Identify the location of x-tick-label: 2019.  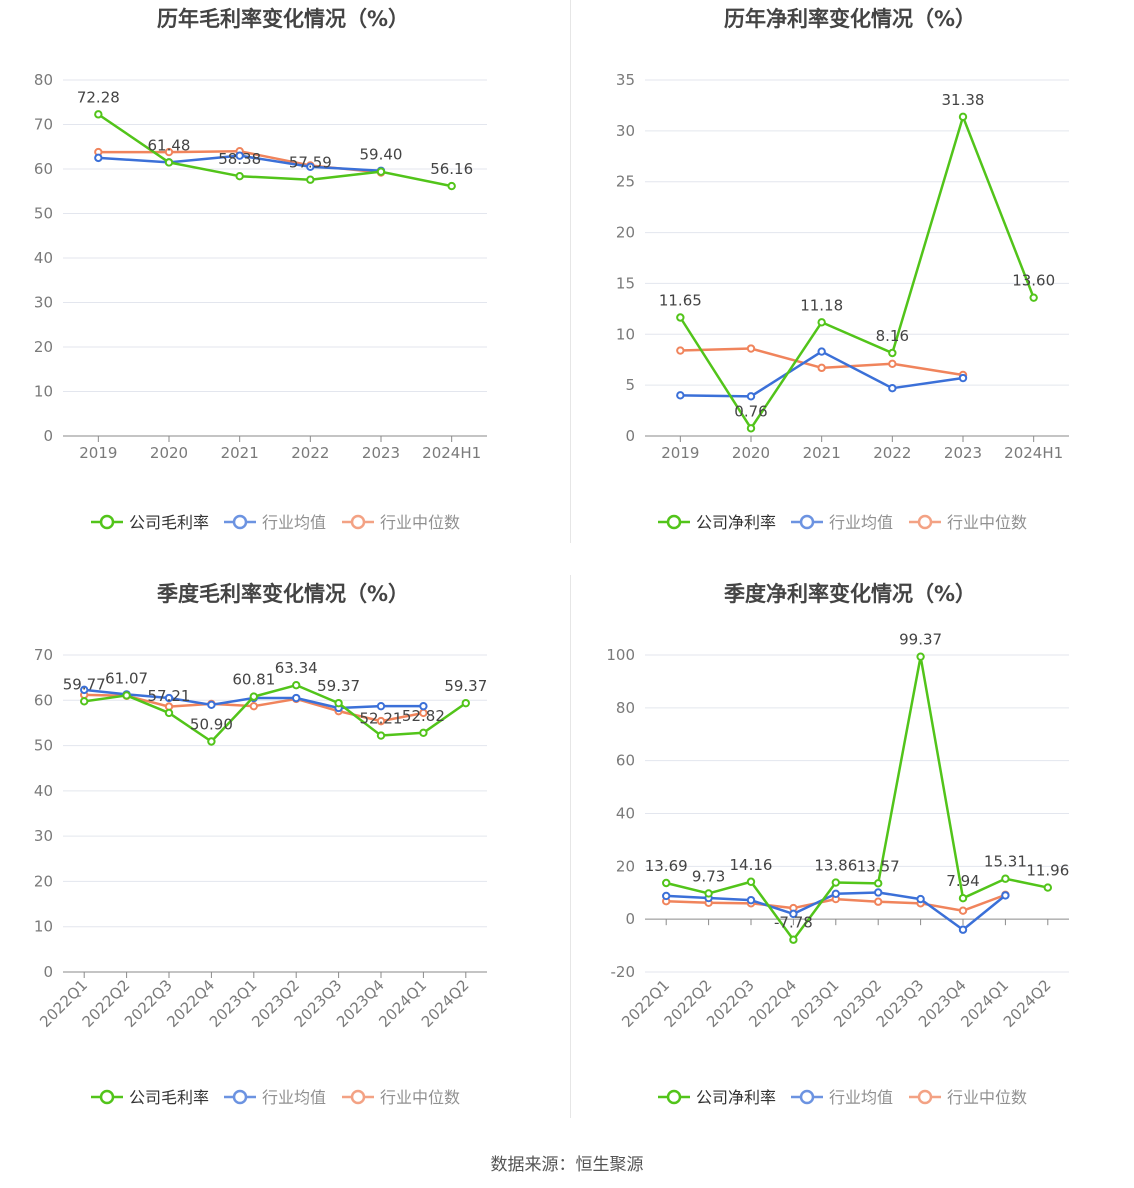
(680, 453).